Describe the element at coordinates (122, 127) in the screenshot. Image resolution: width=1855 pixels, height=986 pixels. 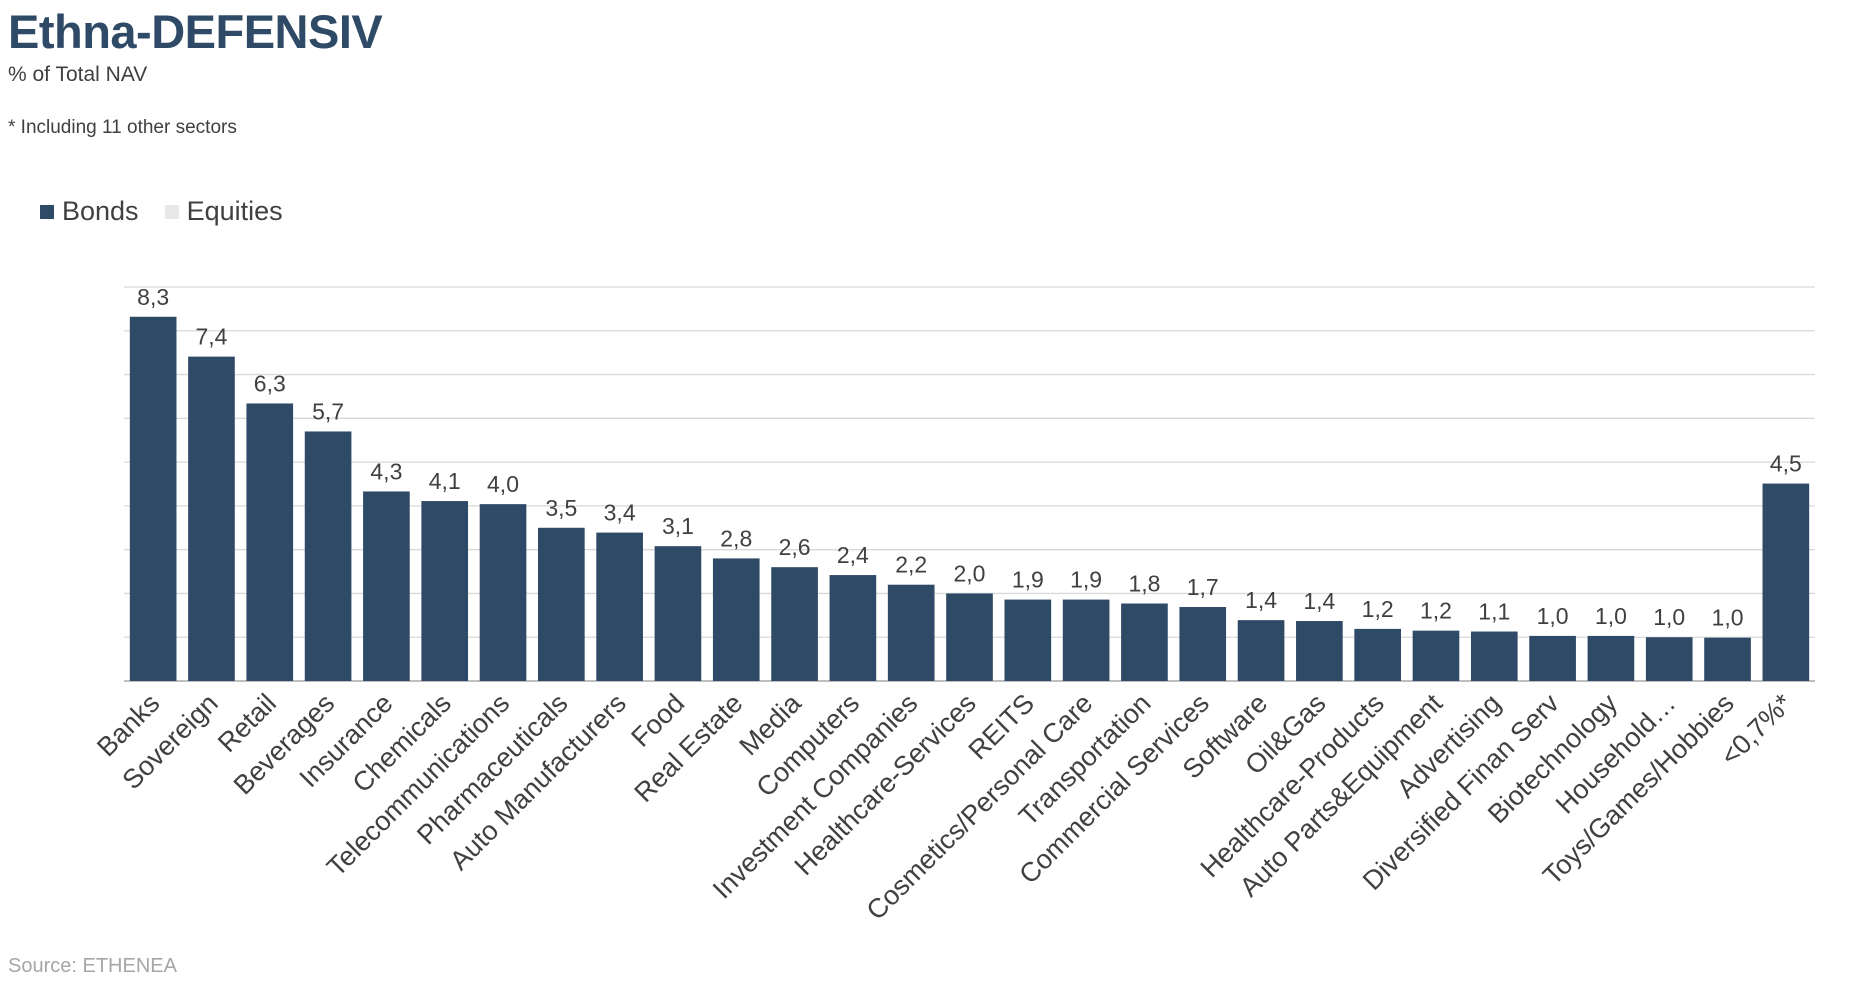
I see `footnote: * Including 11 other sectors` at that location.